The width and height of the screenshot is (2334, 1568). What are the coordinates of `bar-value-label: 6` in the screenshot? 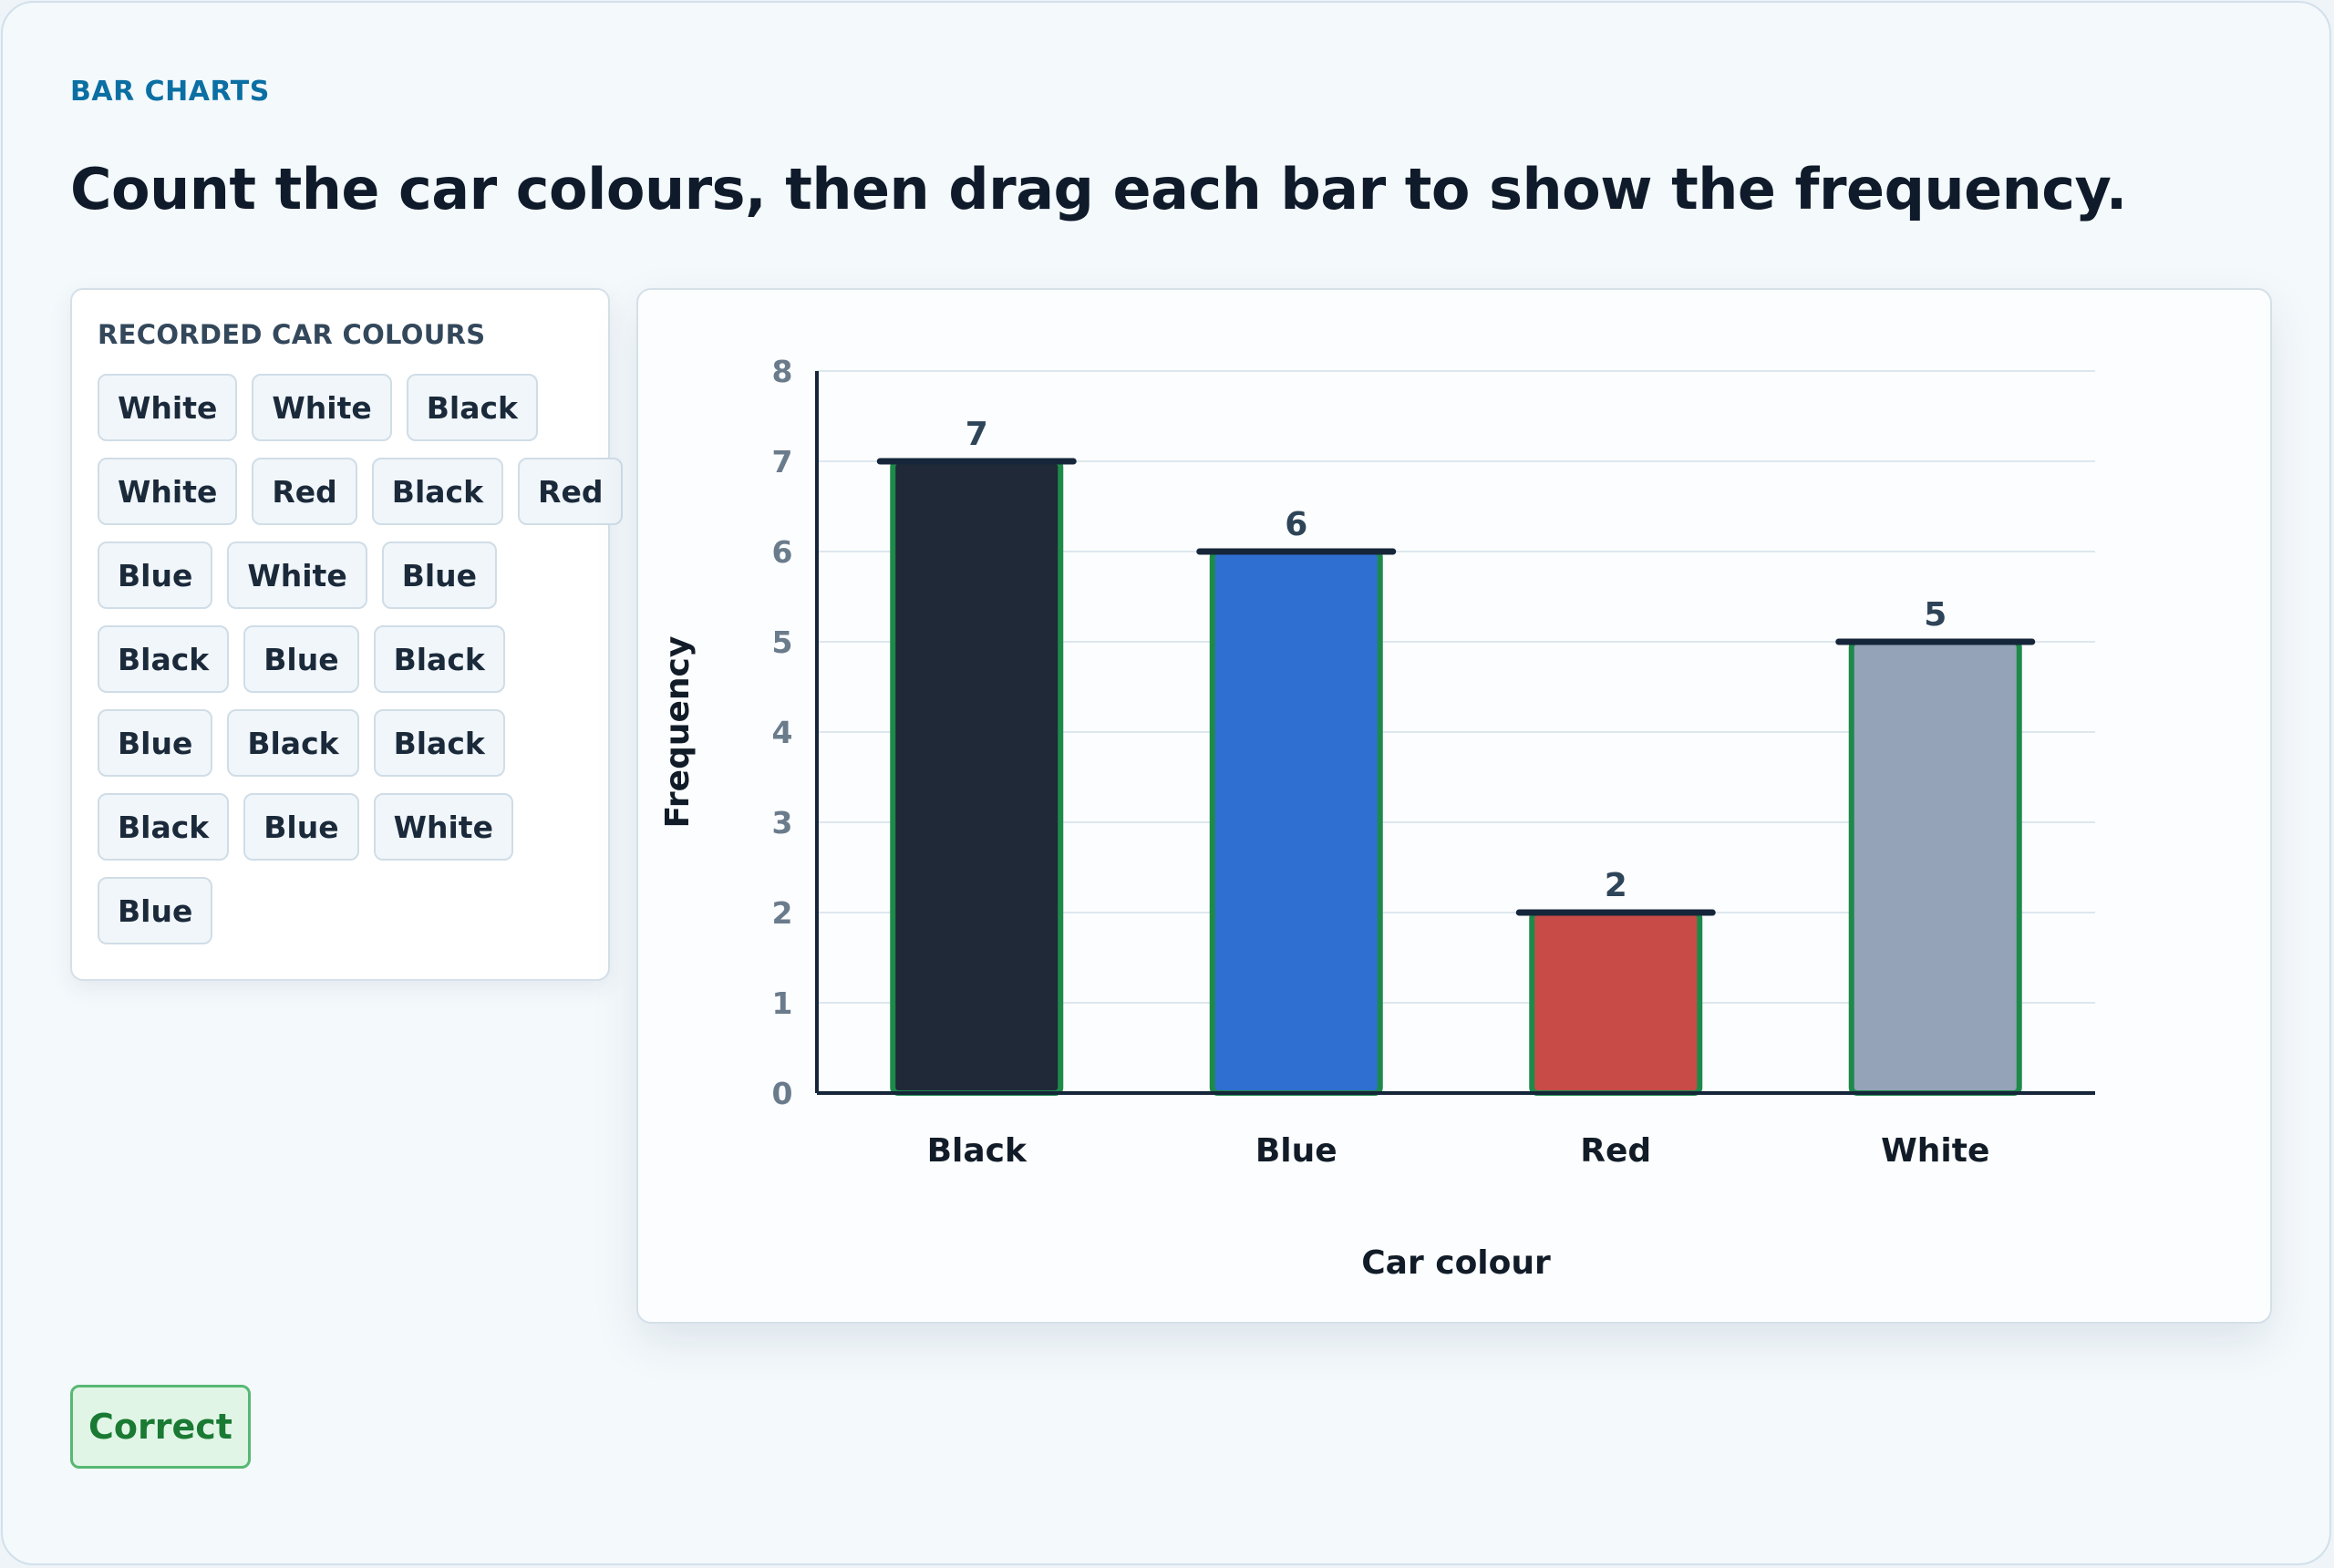 It's located at (1296, 524).